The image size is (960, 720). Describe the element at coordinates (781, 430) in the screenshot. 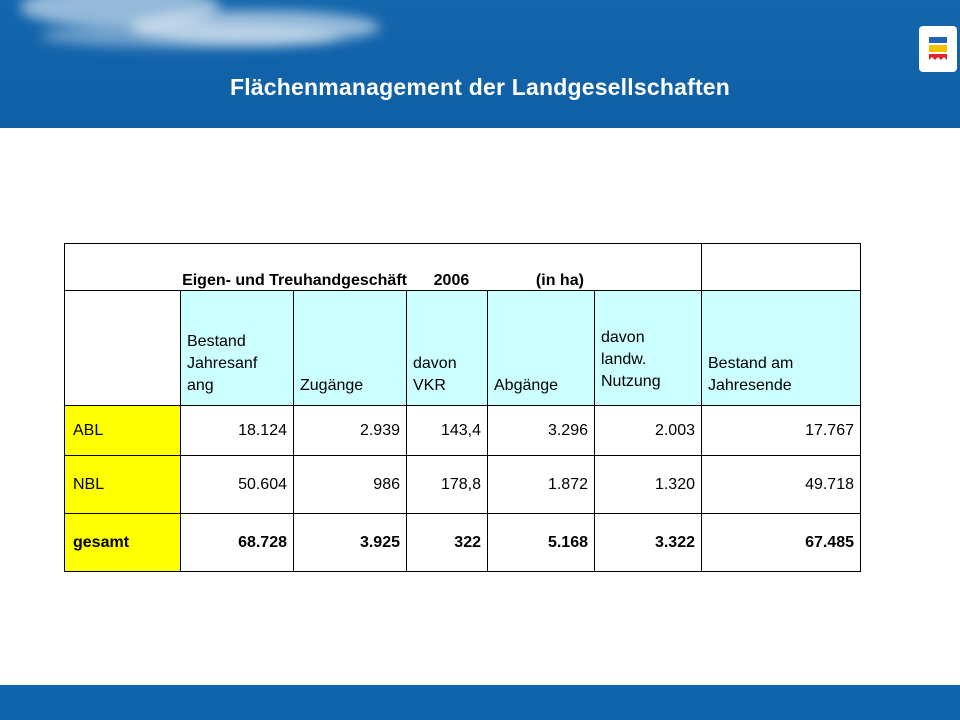

I see `cell-value: 17.767` at that location.